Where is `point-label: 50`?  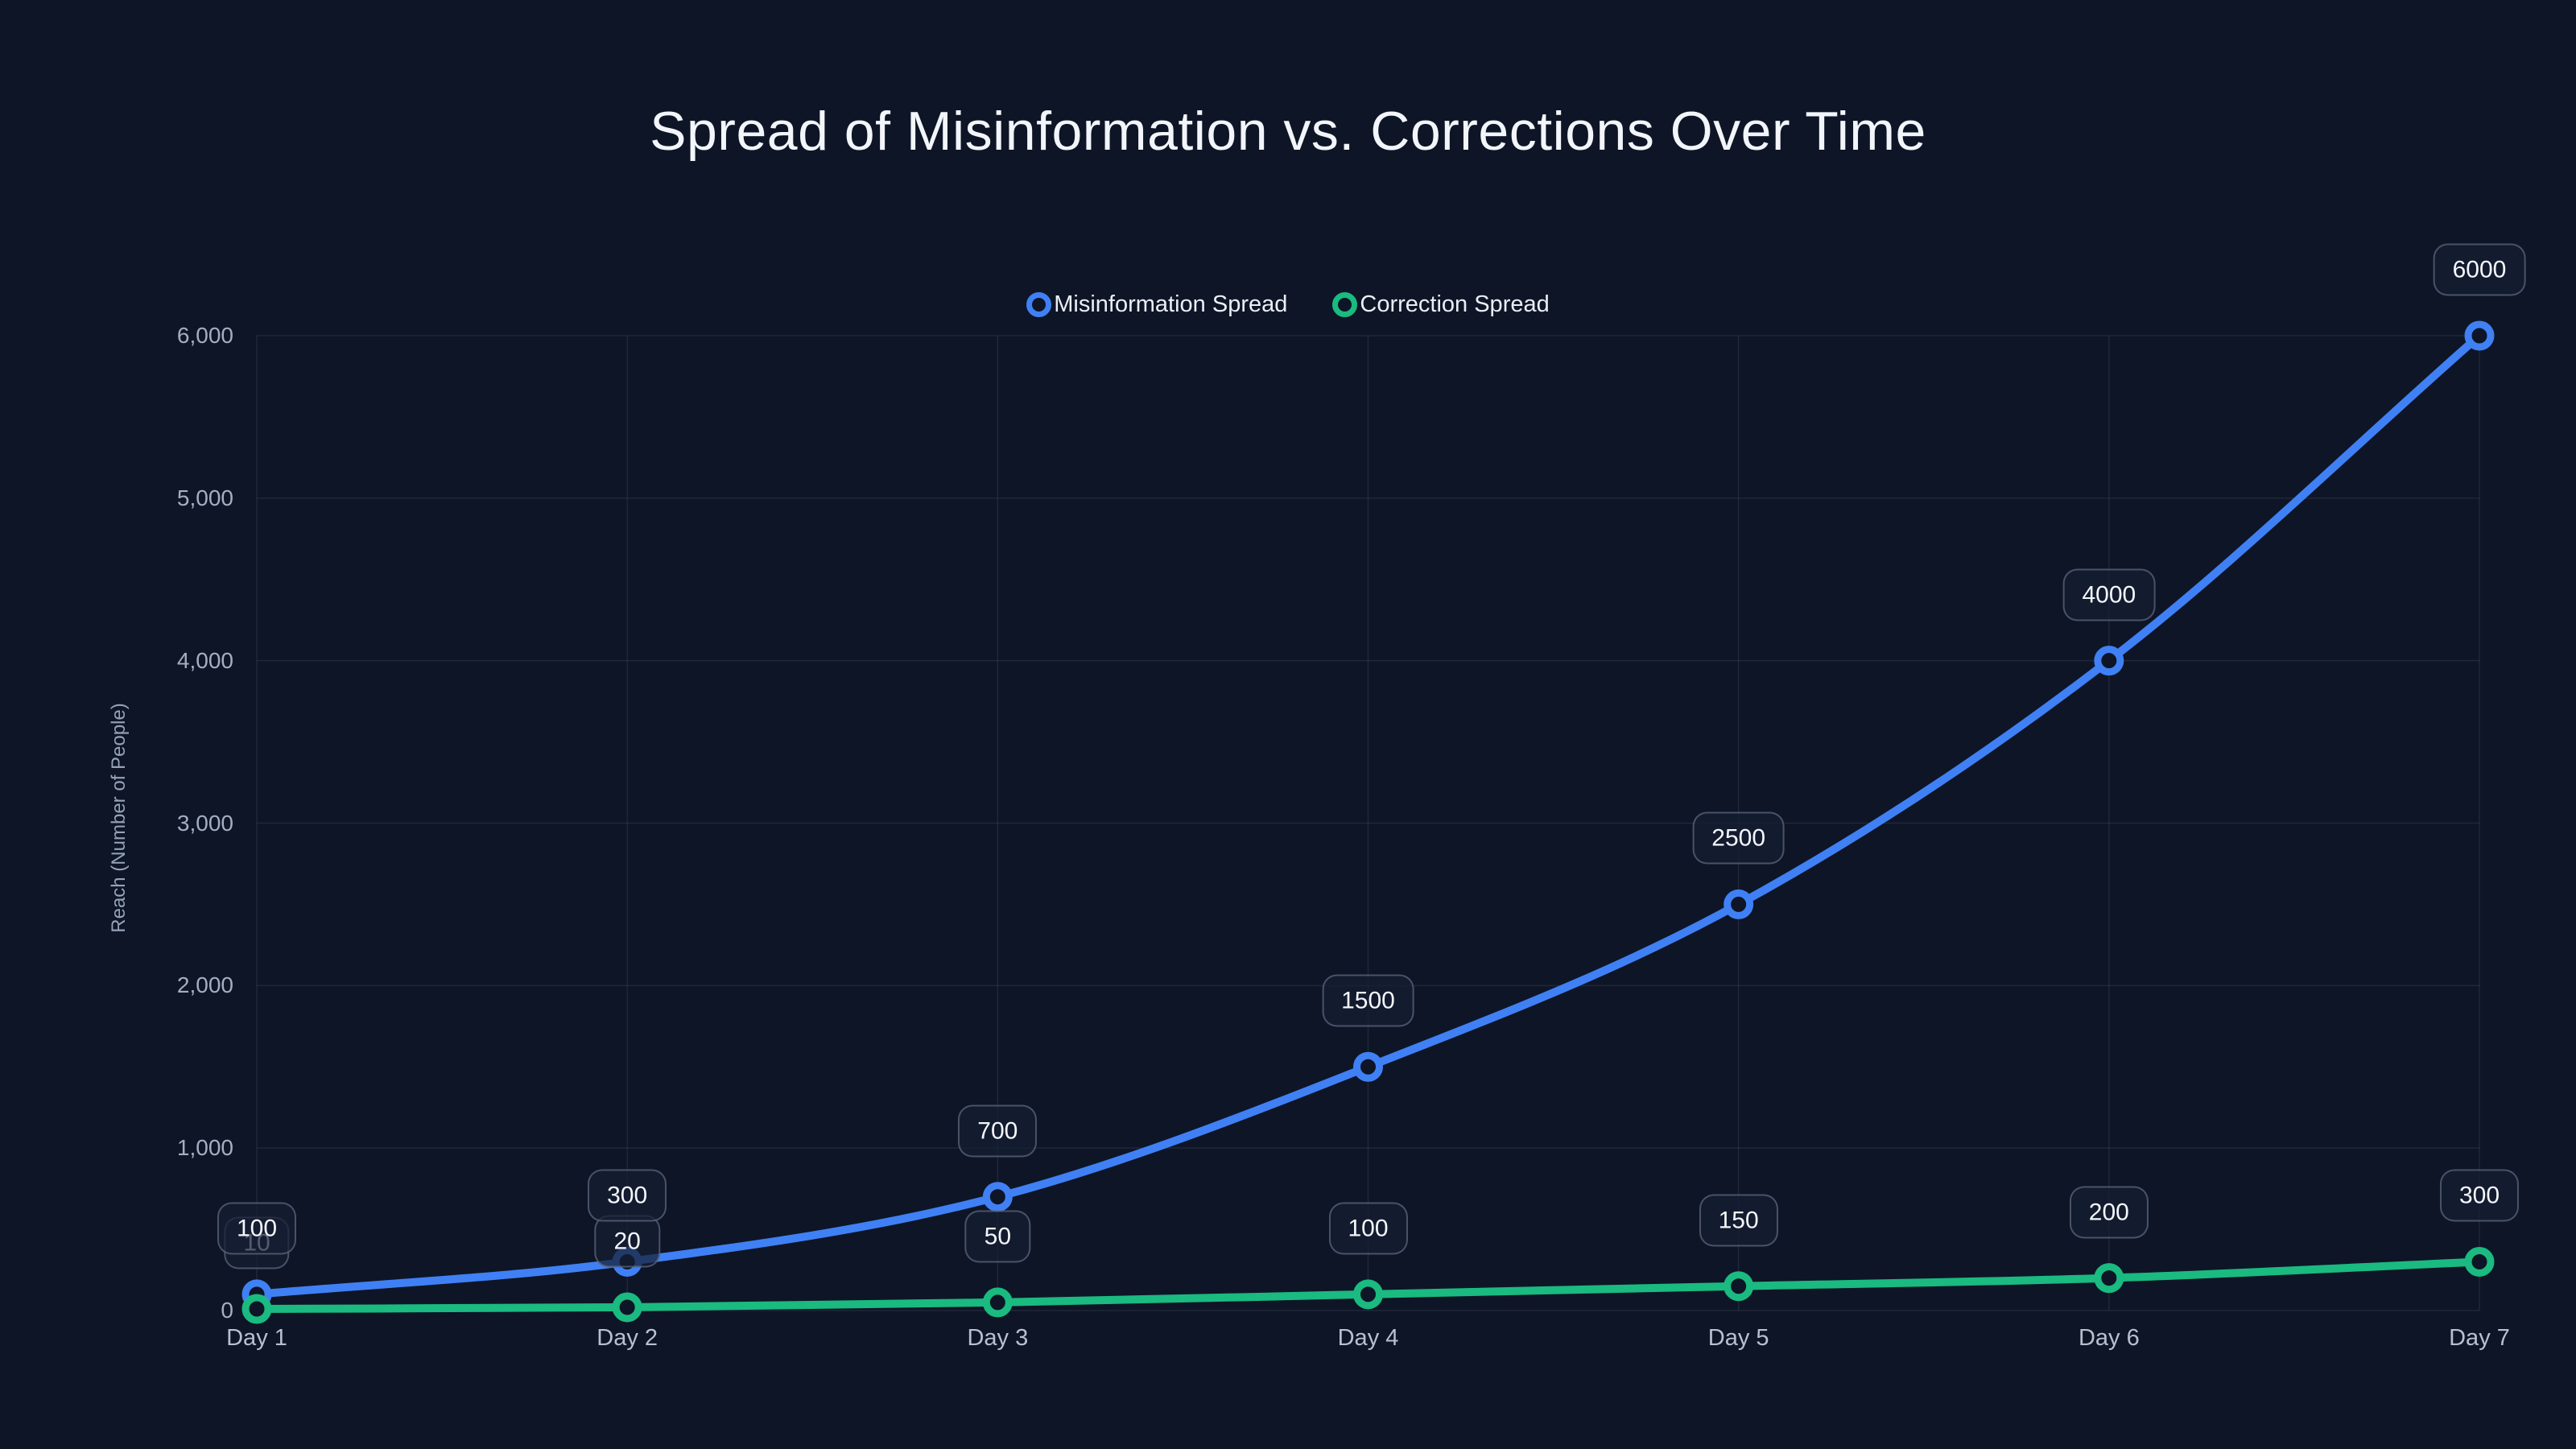
point-label: 50 is located at coordinates (997, 1236).